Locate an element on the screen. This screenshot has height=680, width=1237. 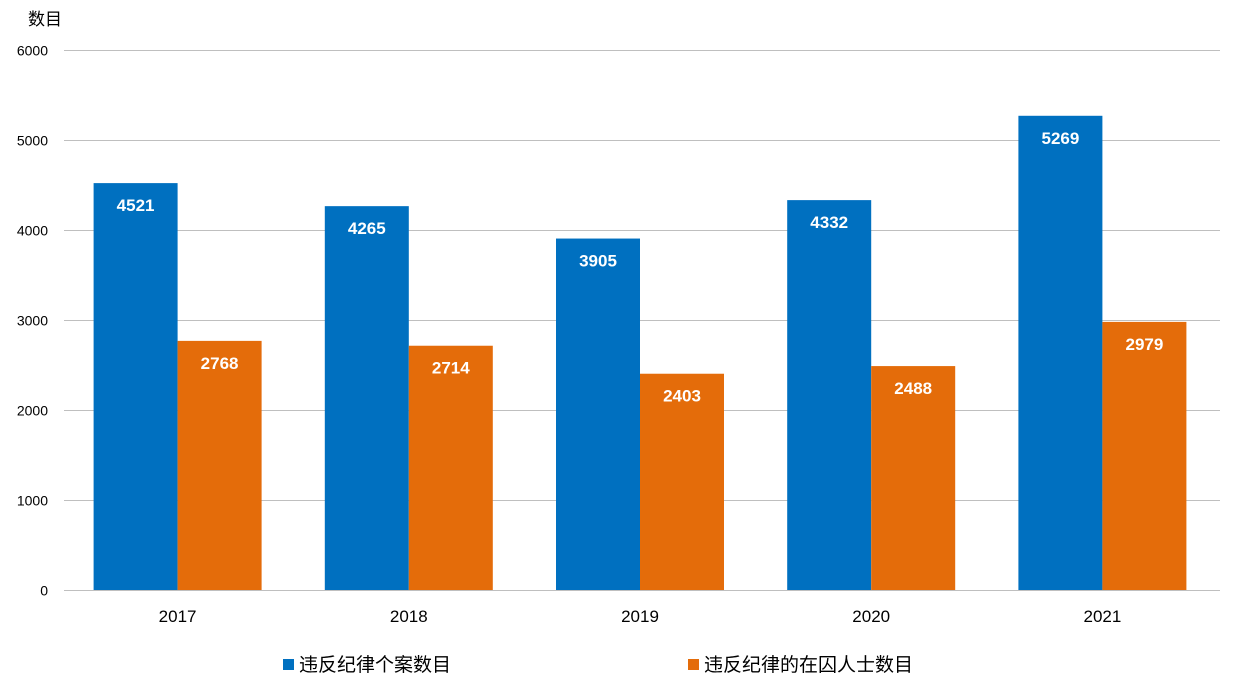
x-axis-ticks: 2017 2018 2019 2020 2021 is located at coordinates (640, 616).